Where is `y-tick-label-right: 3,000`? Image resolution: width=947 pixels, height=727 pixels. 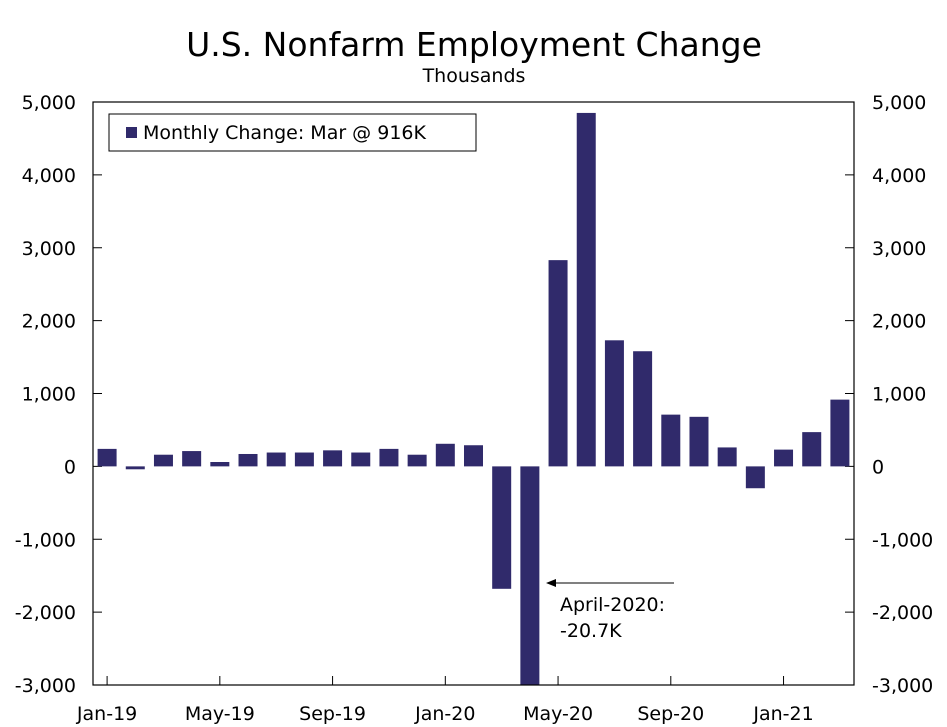
y-tick-label-right: 3,000 is located at coordinates (899, 249).